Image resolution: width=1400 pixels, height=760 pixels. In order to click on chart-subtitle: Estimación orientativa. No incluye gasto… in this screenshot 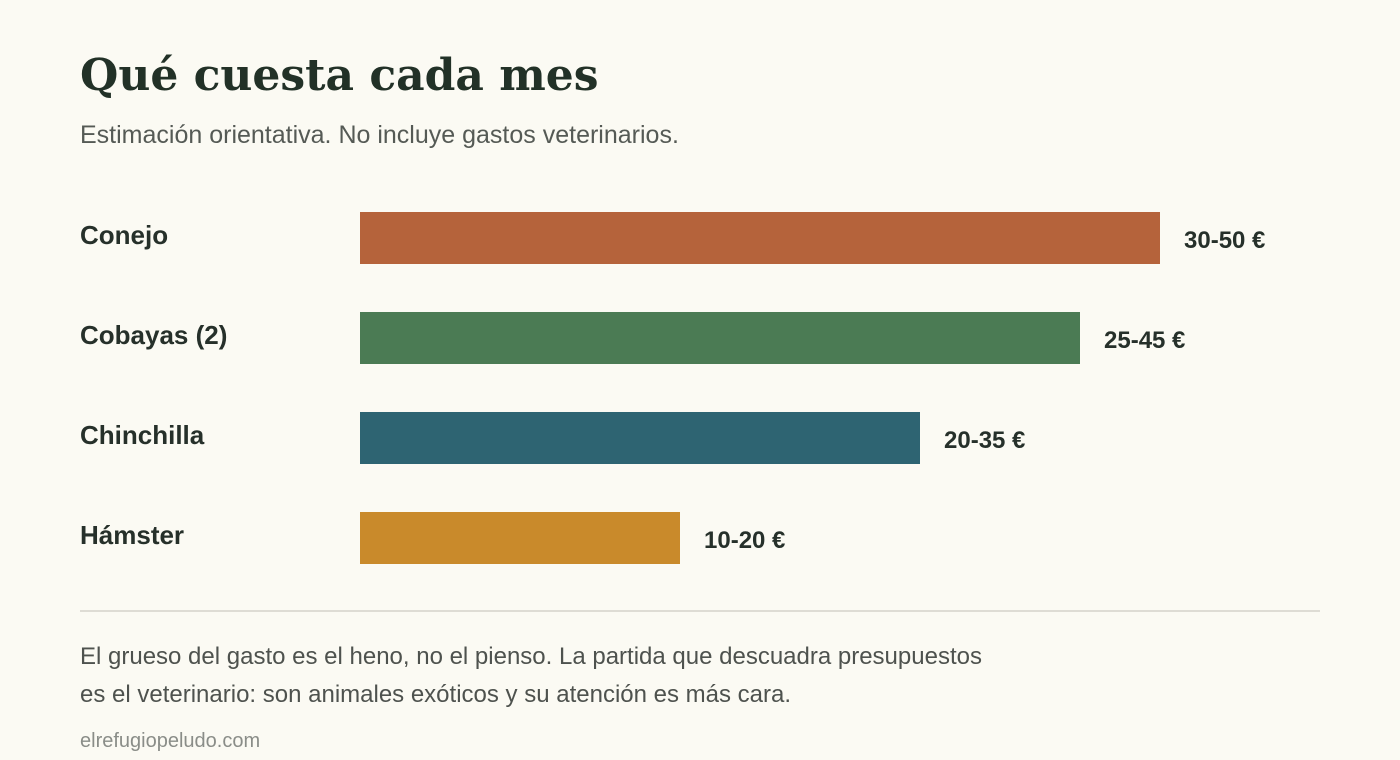, I will do `click(379, 135)`.